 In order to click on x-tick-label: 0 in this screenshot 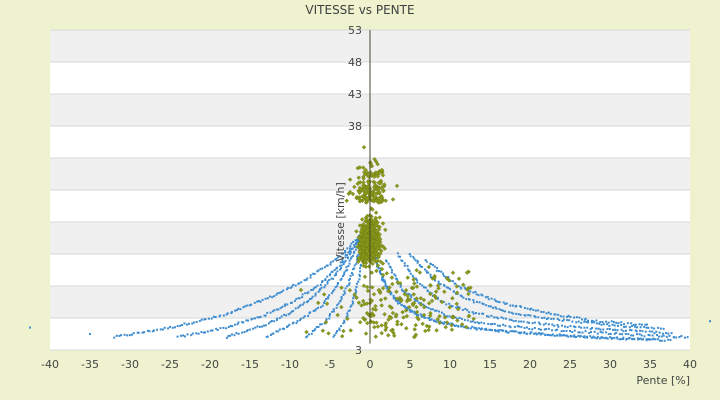, I will do `click(370, 364)`.